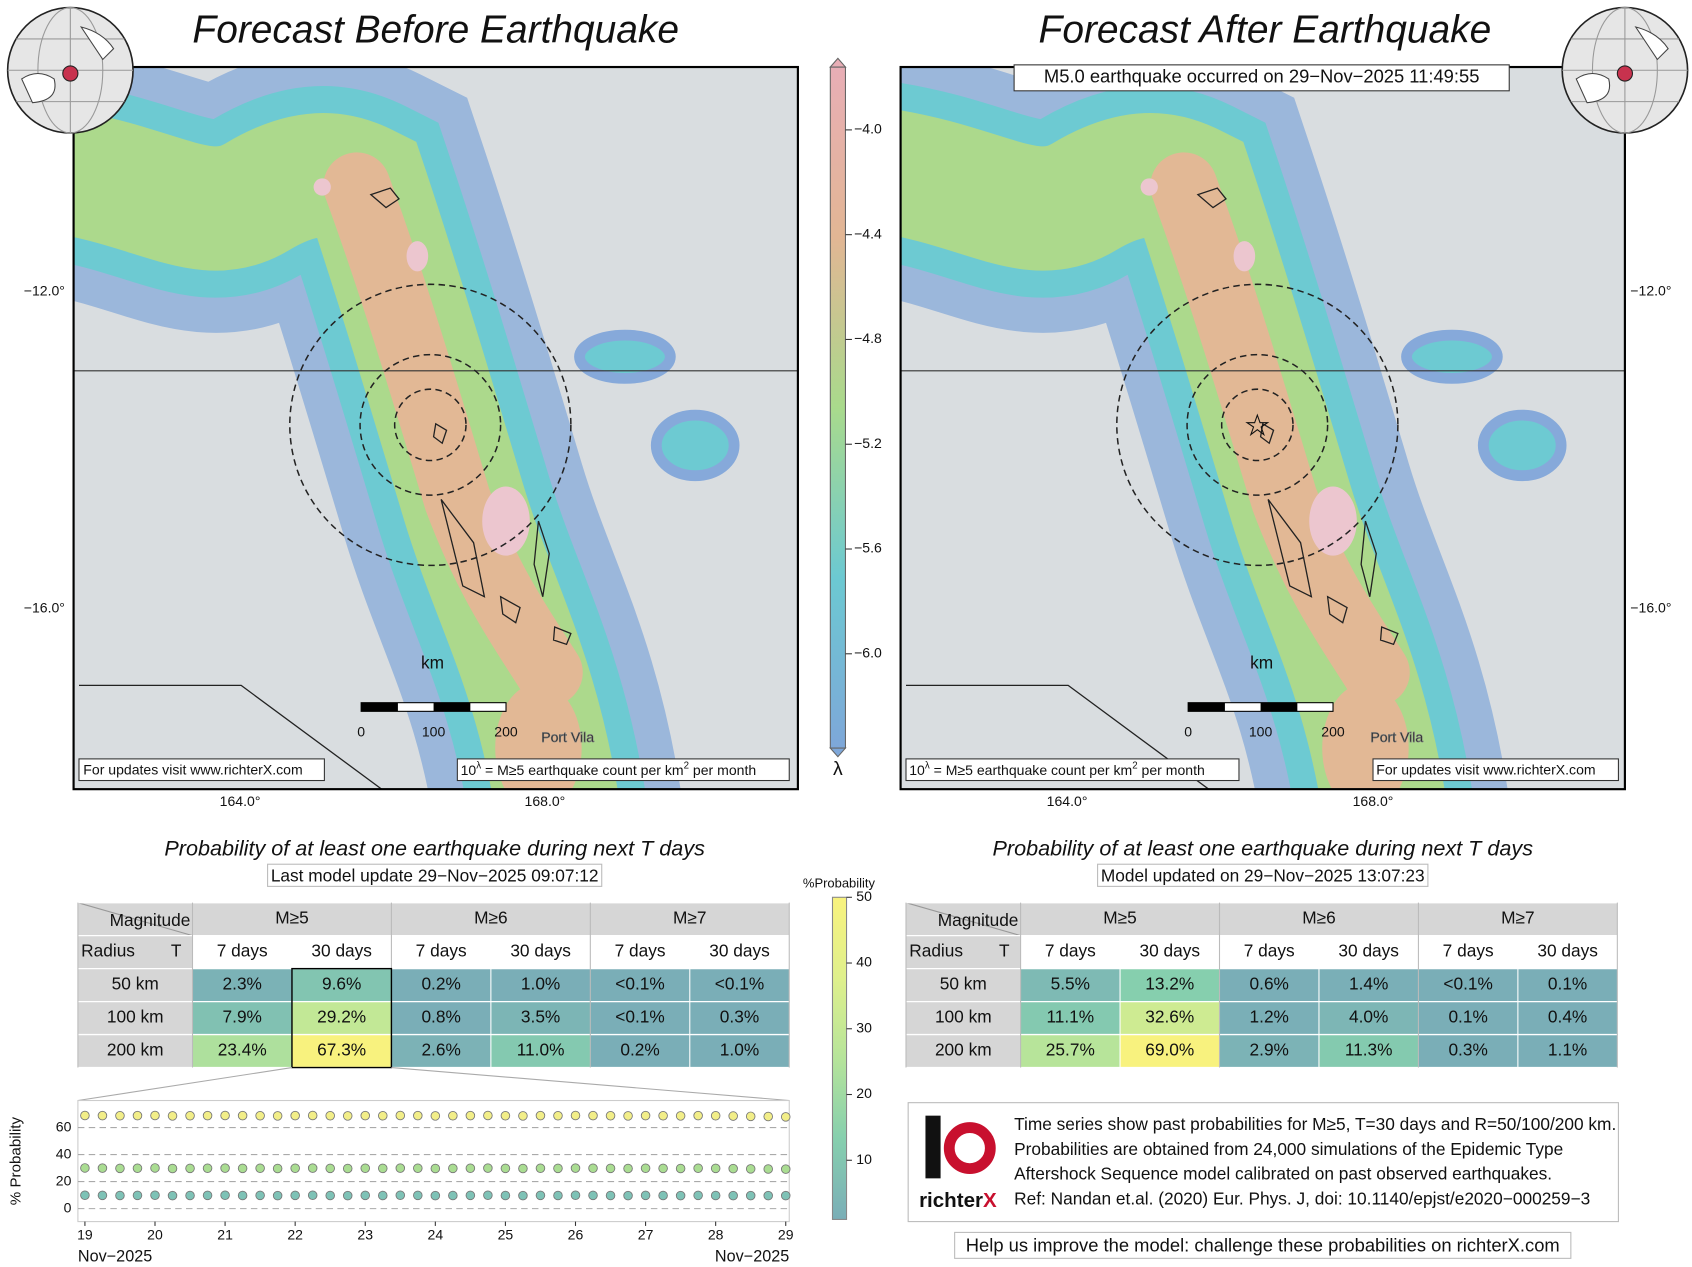 The height and width of the screenshot is (1267, 1692). What do you see at coordinates (722, 770) in the screenshot?
I see `note-part: per month` at bounding box center [722, 770].